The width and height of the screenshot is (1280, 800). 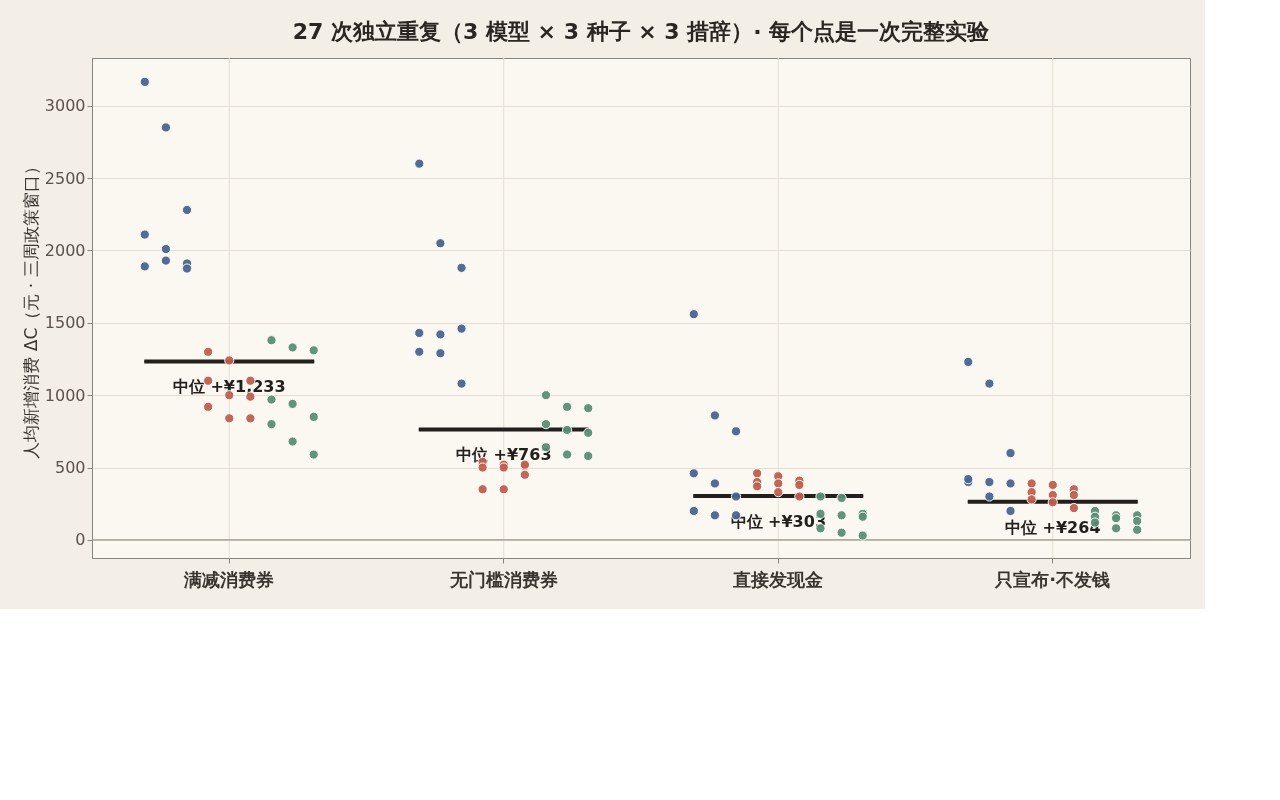 I want to click on x-tick-label: 只宣布·不发钱, so click(x=1052, y=579).